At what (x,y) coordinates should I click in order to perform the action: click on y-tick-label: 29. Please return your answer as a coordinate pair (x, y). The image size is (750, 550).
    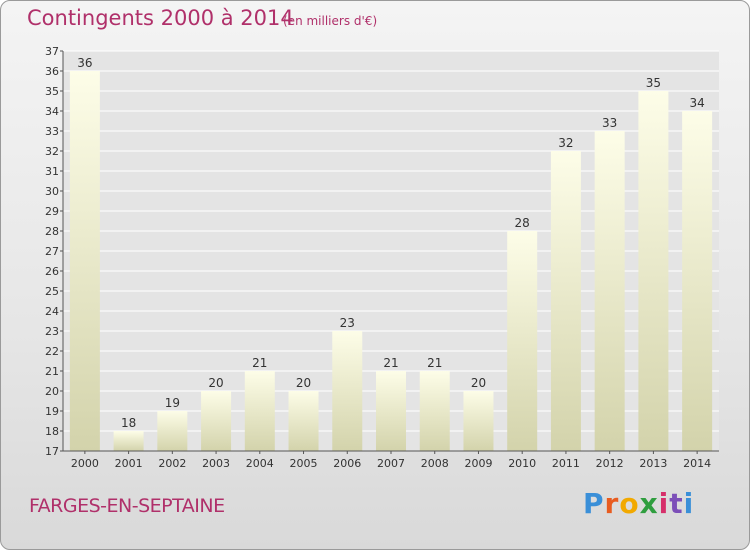
    Looking at the image, I should click on (52, 211).